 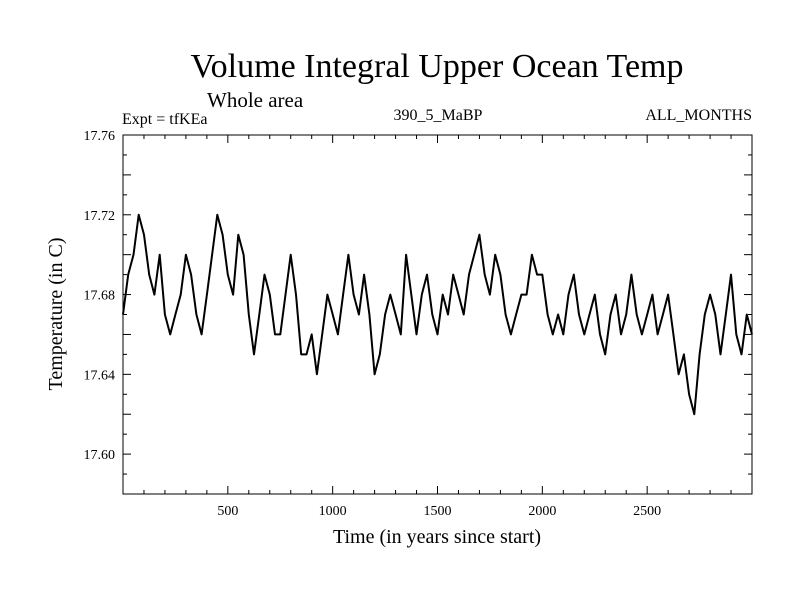 What do you see at coordinates (56, 314) in the screenshot?
I see `y-axis-label: Temperature (in C)` at bounding box center [56, 314].